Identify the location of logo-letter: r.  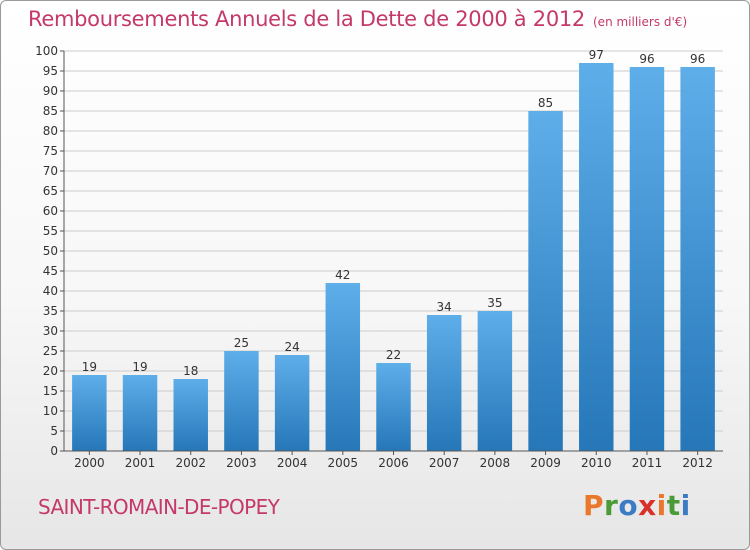
(611, 505).